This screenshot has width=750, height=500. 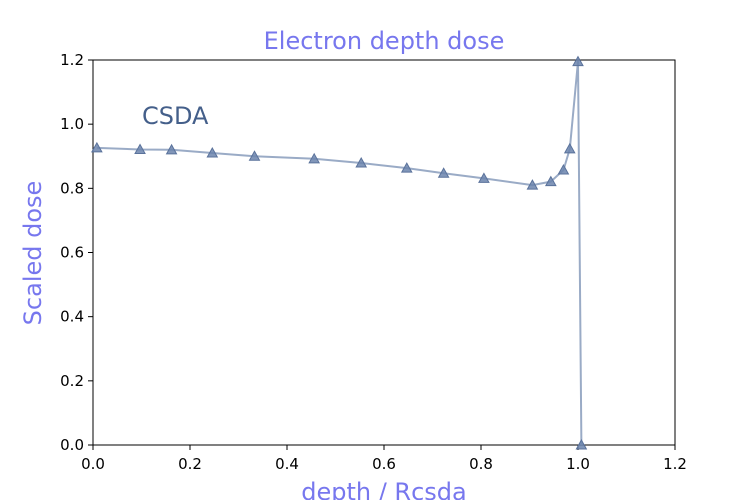 I want to click on y-tick-label: 1.2, so click(x=72, y=60).